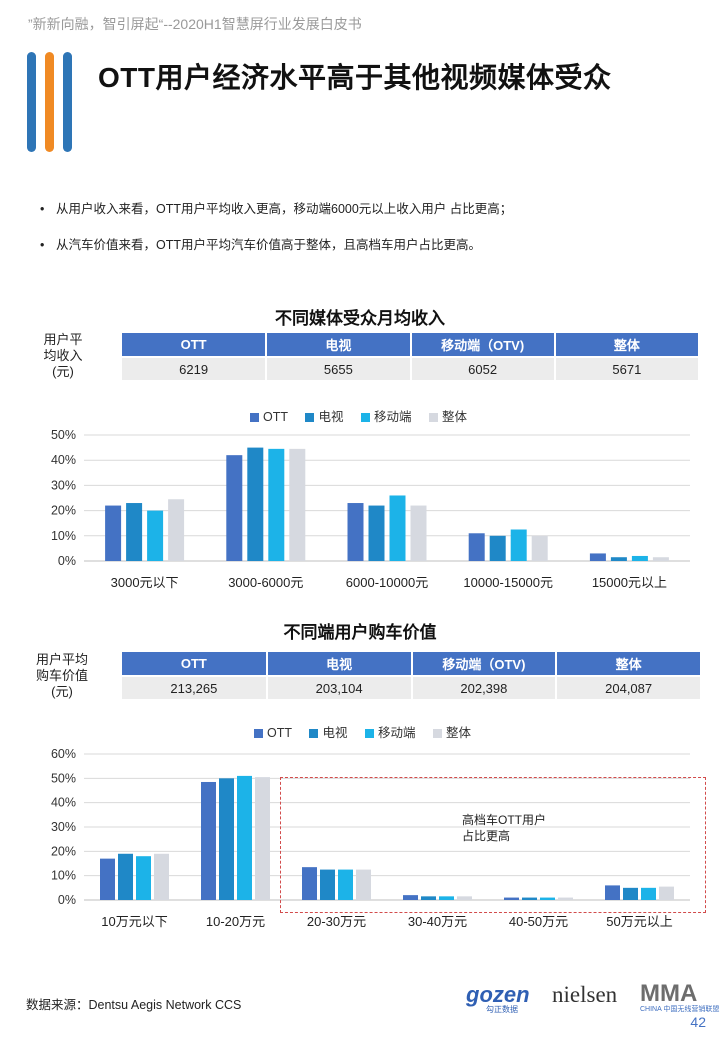 The image size is (720, 1040). What do you see at coordinates (145, 582) in the screenshot?
I see `x-tick-label: 3000元以下` at bounding box center [145, 582].